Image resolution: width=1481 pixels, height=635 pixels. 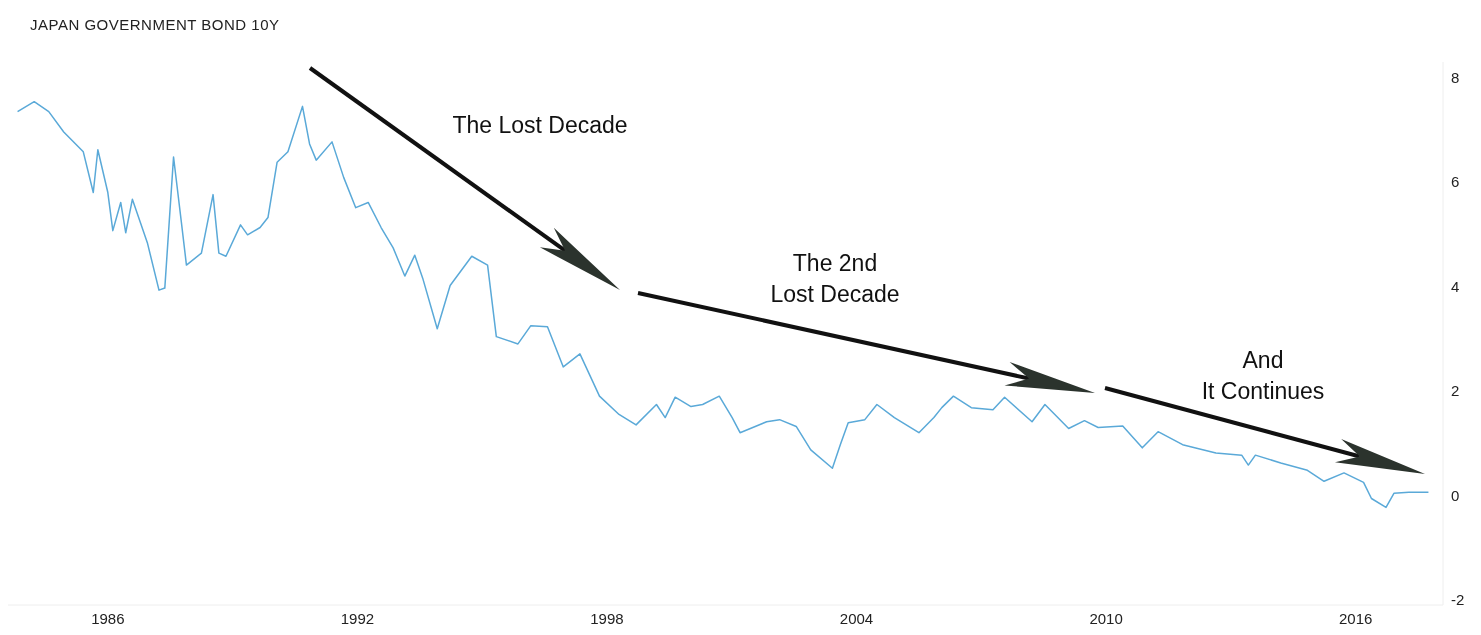 What do you see at coordinates (357, 618) in the screenshot?
I see `x-tick-label: 1992` at bounding box center [357, 618].